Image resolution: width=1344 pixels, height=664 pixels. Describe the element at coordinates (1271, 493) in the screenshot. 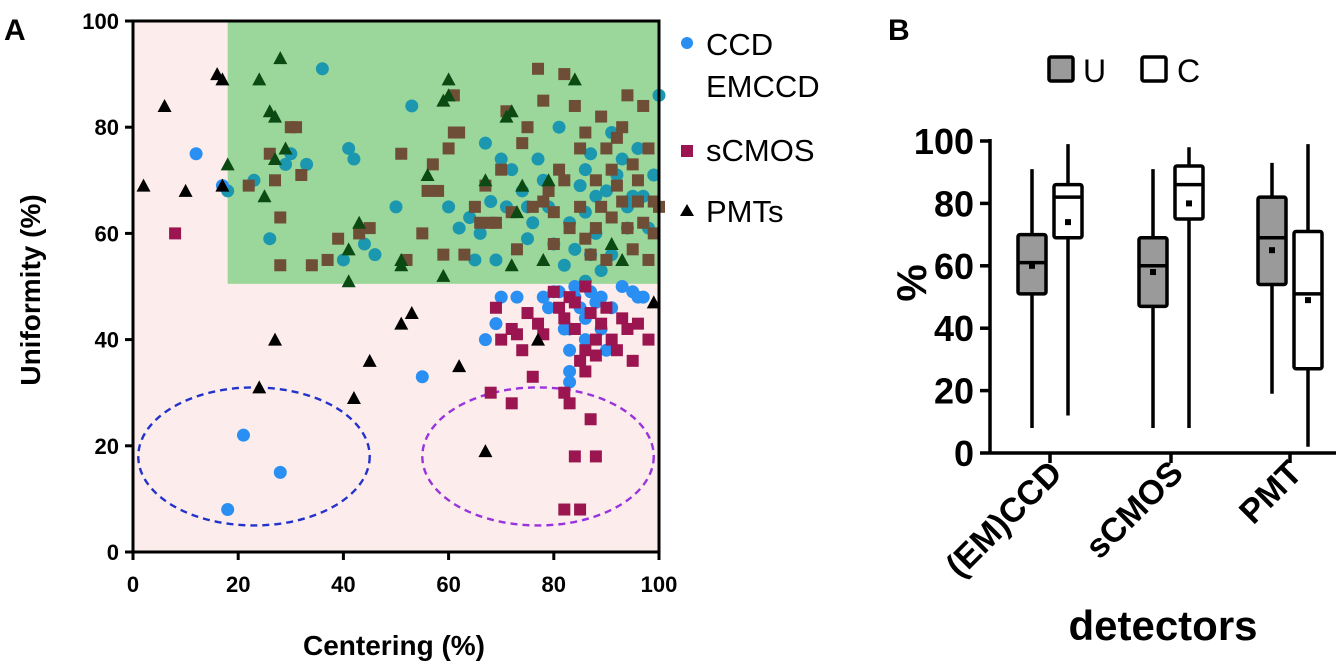

I see `boxplot-category-label: PMT` at that location.